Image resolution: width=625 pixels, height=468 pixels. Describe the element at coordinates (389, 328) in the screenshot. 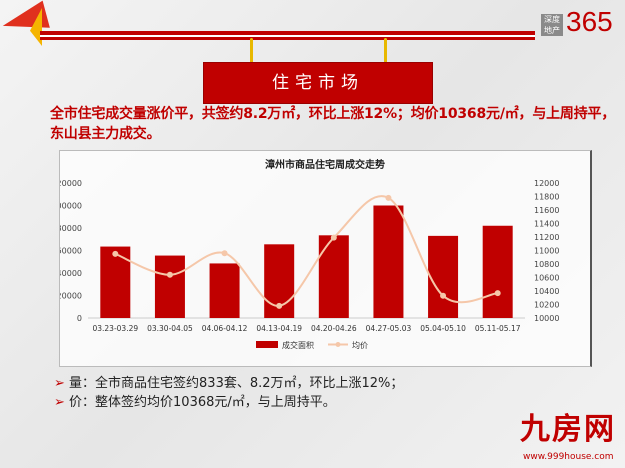

I see `x-tick-label: 04.27-05.03` at that location.